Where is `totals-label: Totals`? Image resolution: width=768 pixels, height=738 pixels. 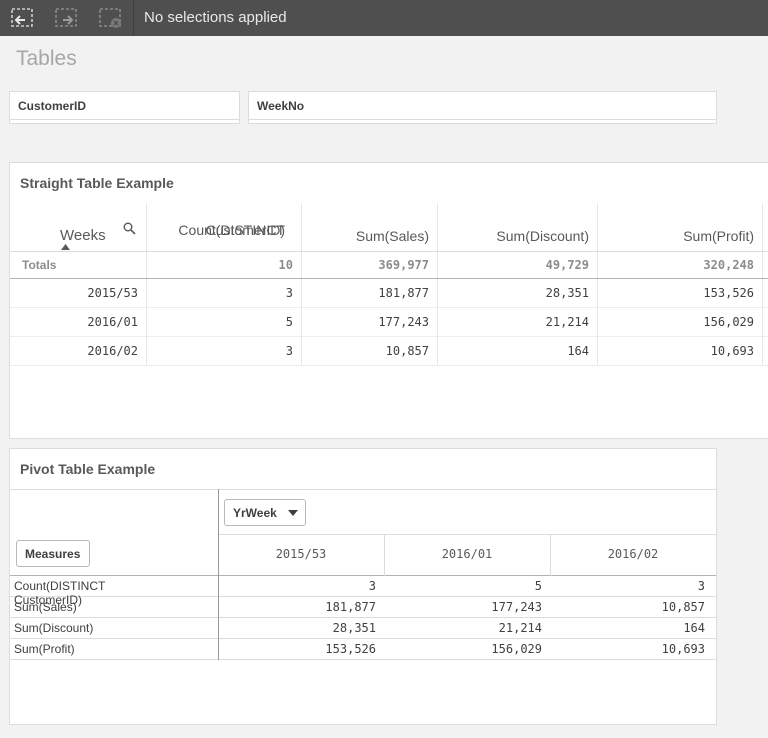
totals-label: Totals is located at coordinates (39, 265).